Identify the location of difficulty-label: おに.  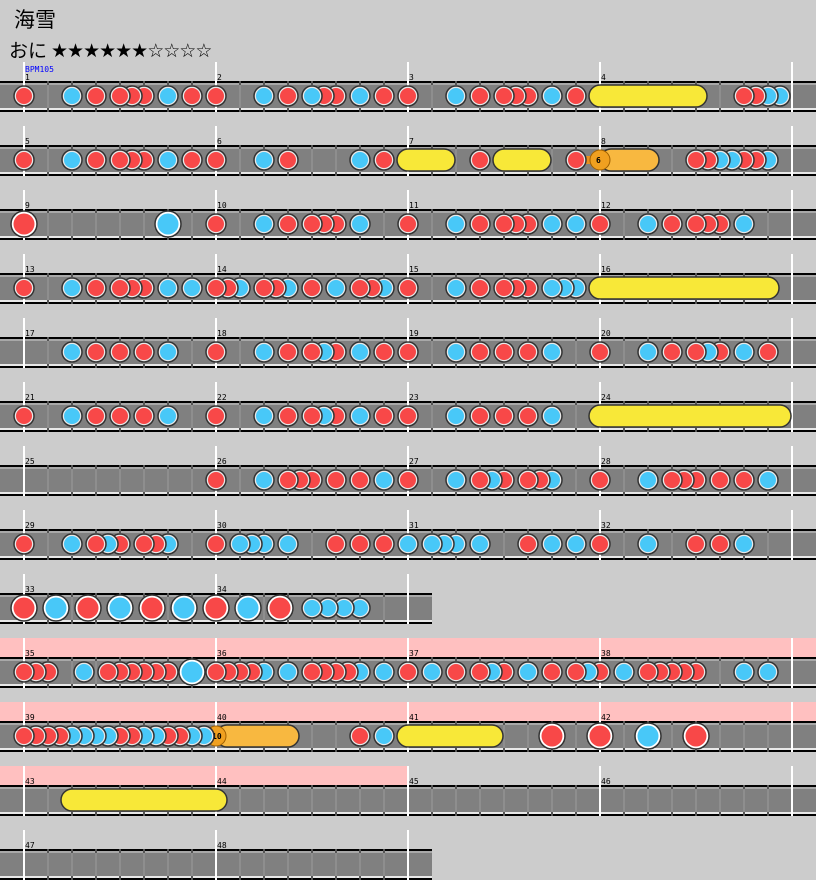
(28, 51).